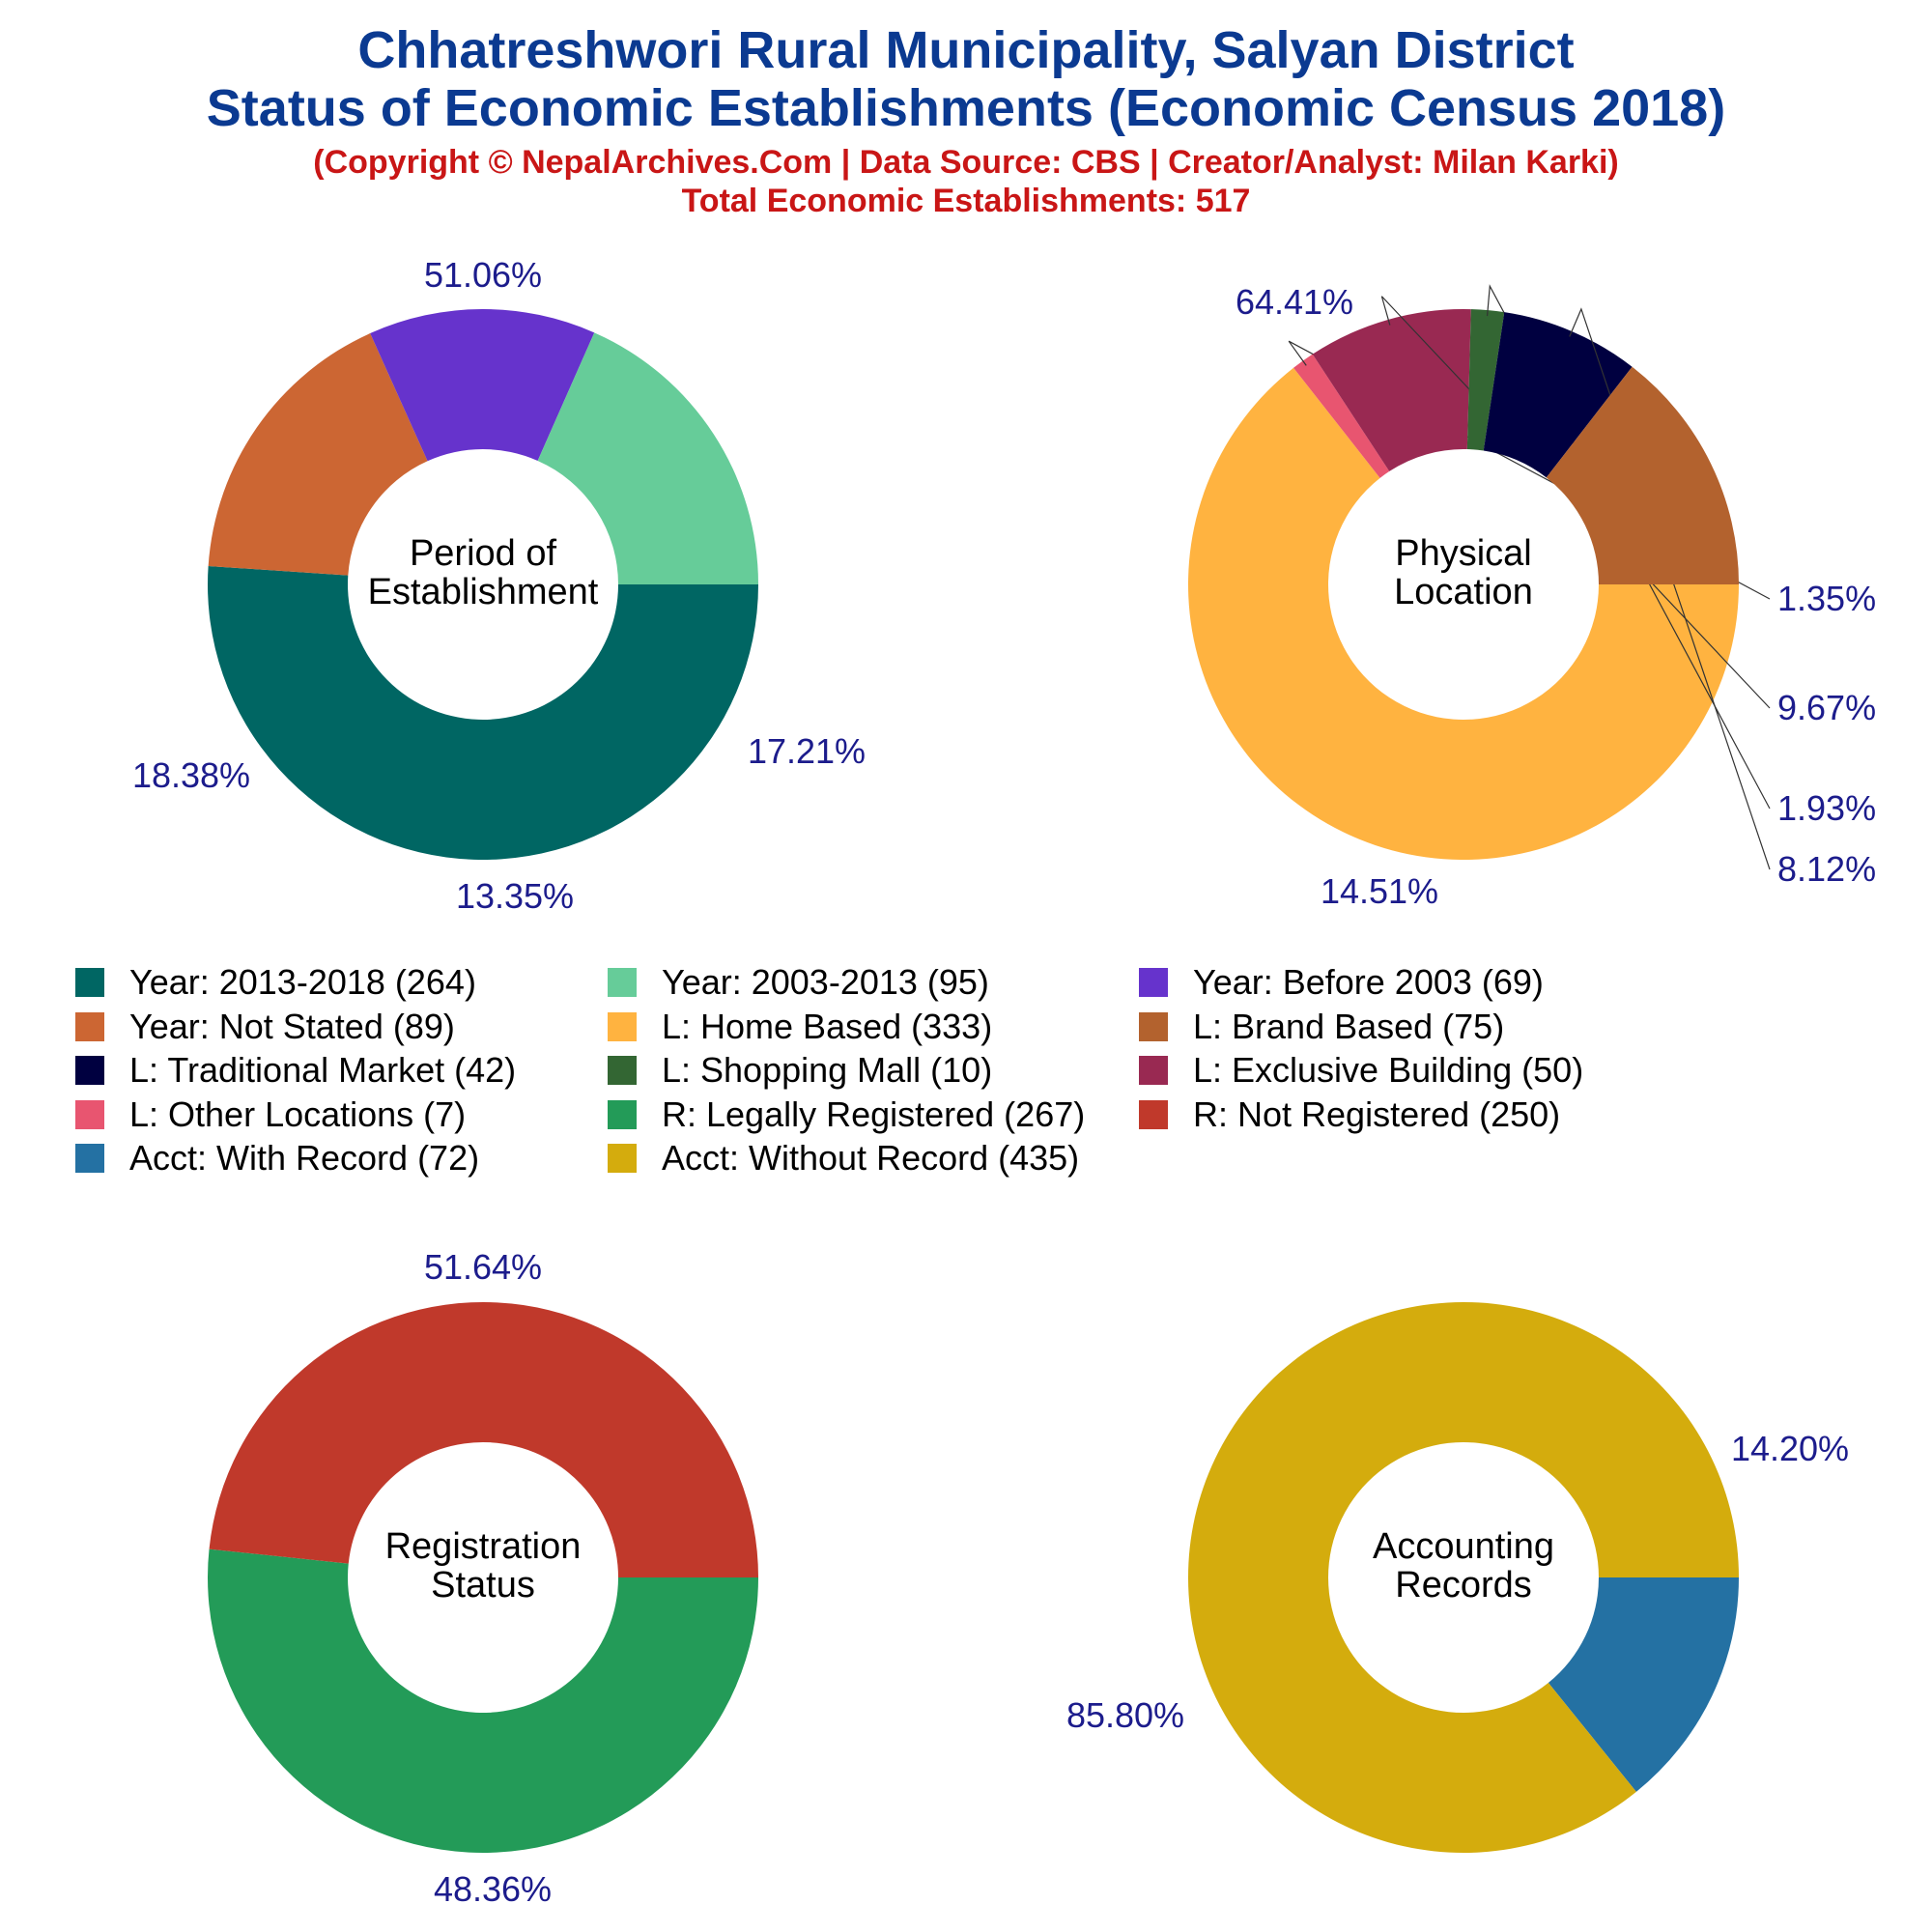  What do you see at coordinates (1790, 1448) in the screenshot?
I see `slice-percent-label: 14.20%` at bounding box center [1790, 1448].